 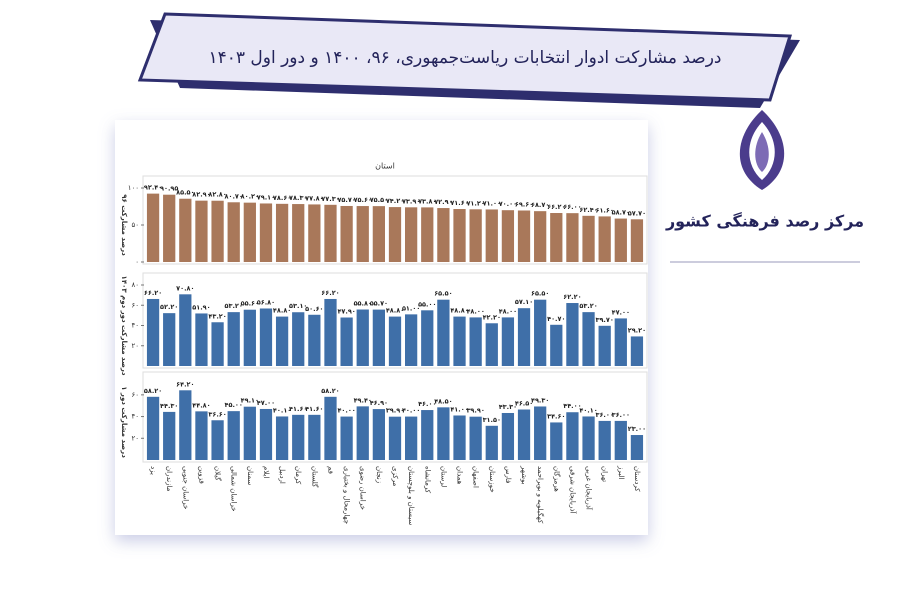 I want to click on data-label: ۴۷.۰۰, so click(x=266, y=403).